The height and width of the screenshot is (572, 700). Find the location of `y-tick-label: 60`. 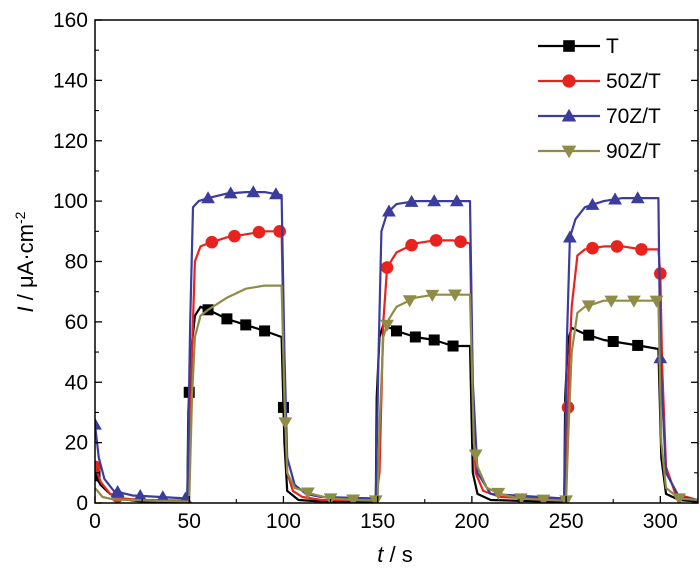

y-tick-label: 60 is located at coordinates (76, 322).